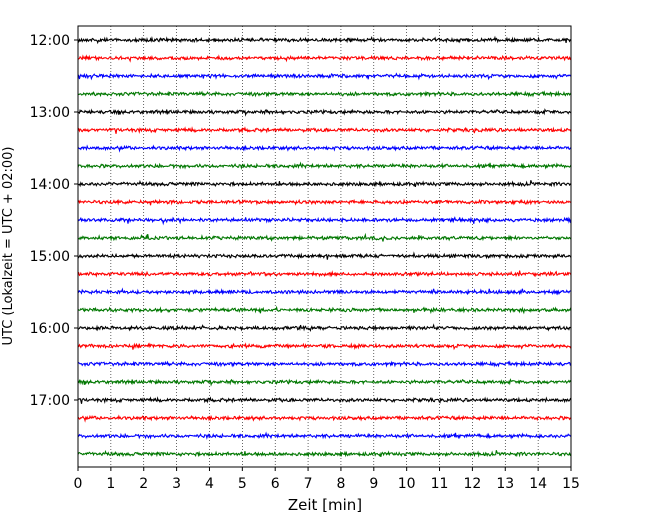  What do you see at coordinates (8, 246) in the screenshot?
I see `y-axis-label: UTC (Lokalzeit = UTC + 02:00)` at bounding box center [8, 246].